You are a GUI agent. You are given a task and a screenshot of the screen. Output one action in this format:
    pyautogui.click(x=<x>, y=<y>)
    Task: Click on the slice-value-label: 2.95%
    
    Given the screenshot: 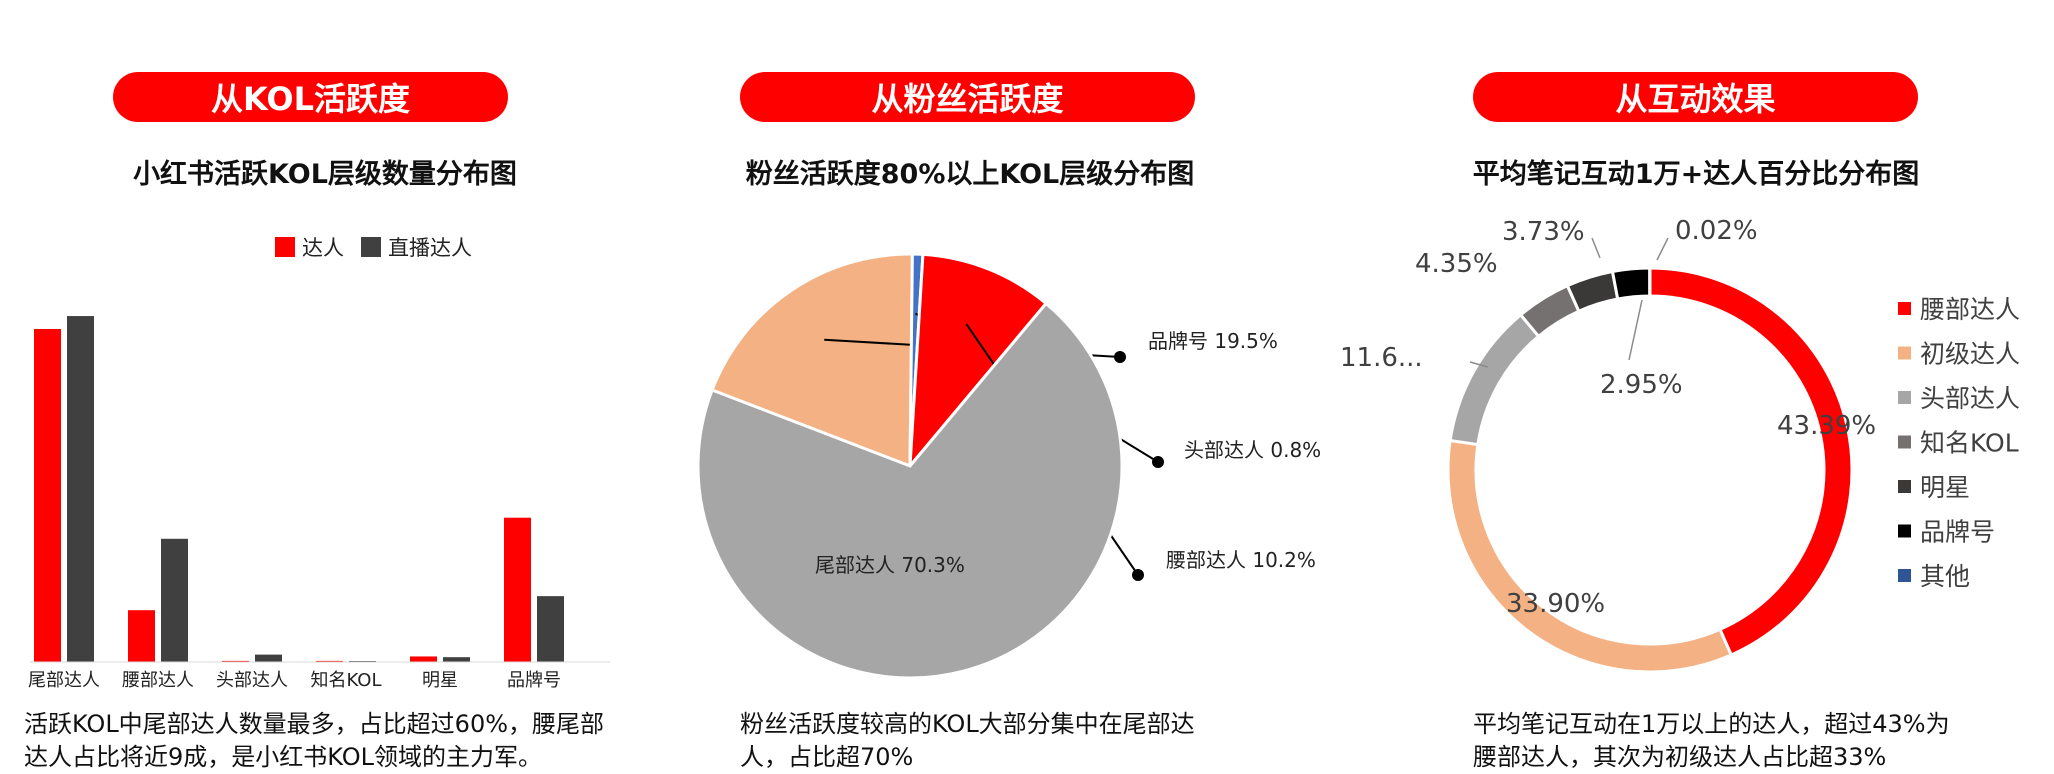 What is the action you would take?
    pyautogui.click(x=1641, y=385)
    